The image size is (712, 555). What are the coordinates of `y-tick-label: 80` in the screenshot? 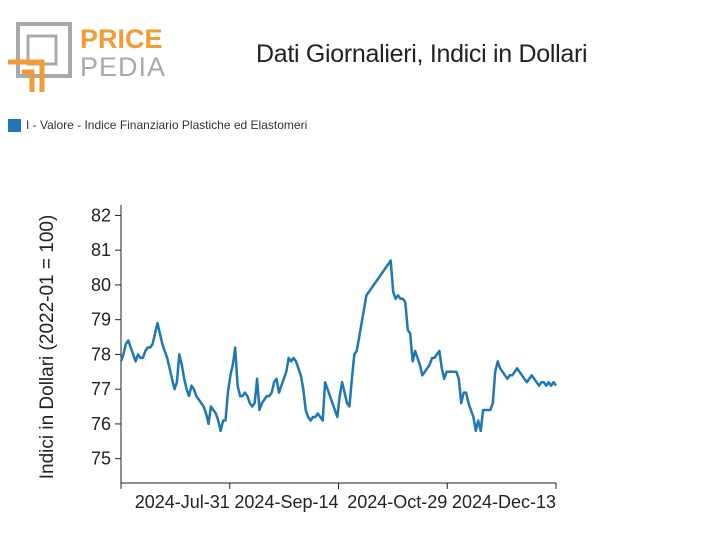 It's located at (101, 285).